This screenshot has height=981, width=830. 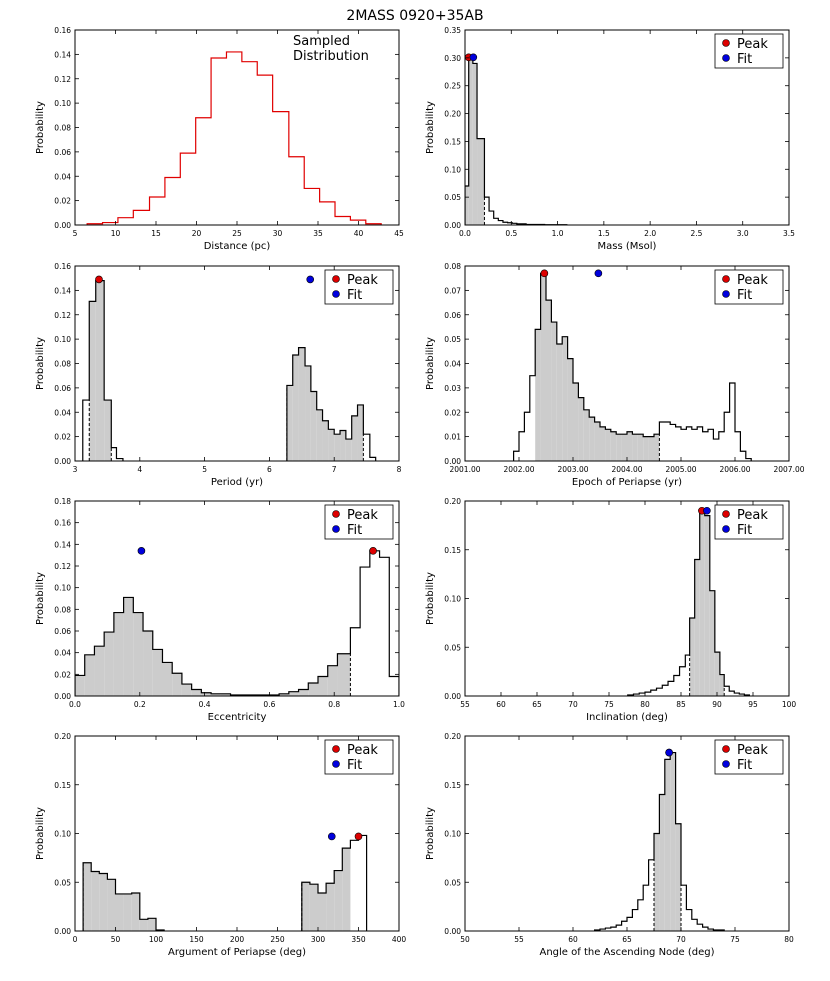 I want to click on axes-frame, so click(x=627, y=127).